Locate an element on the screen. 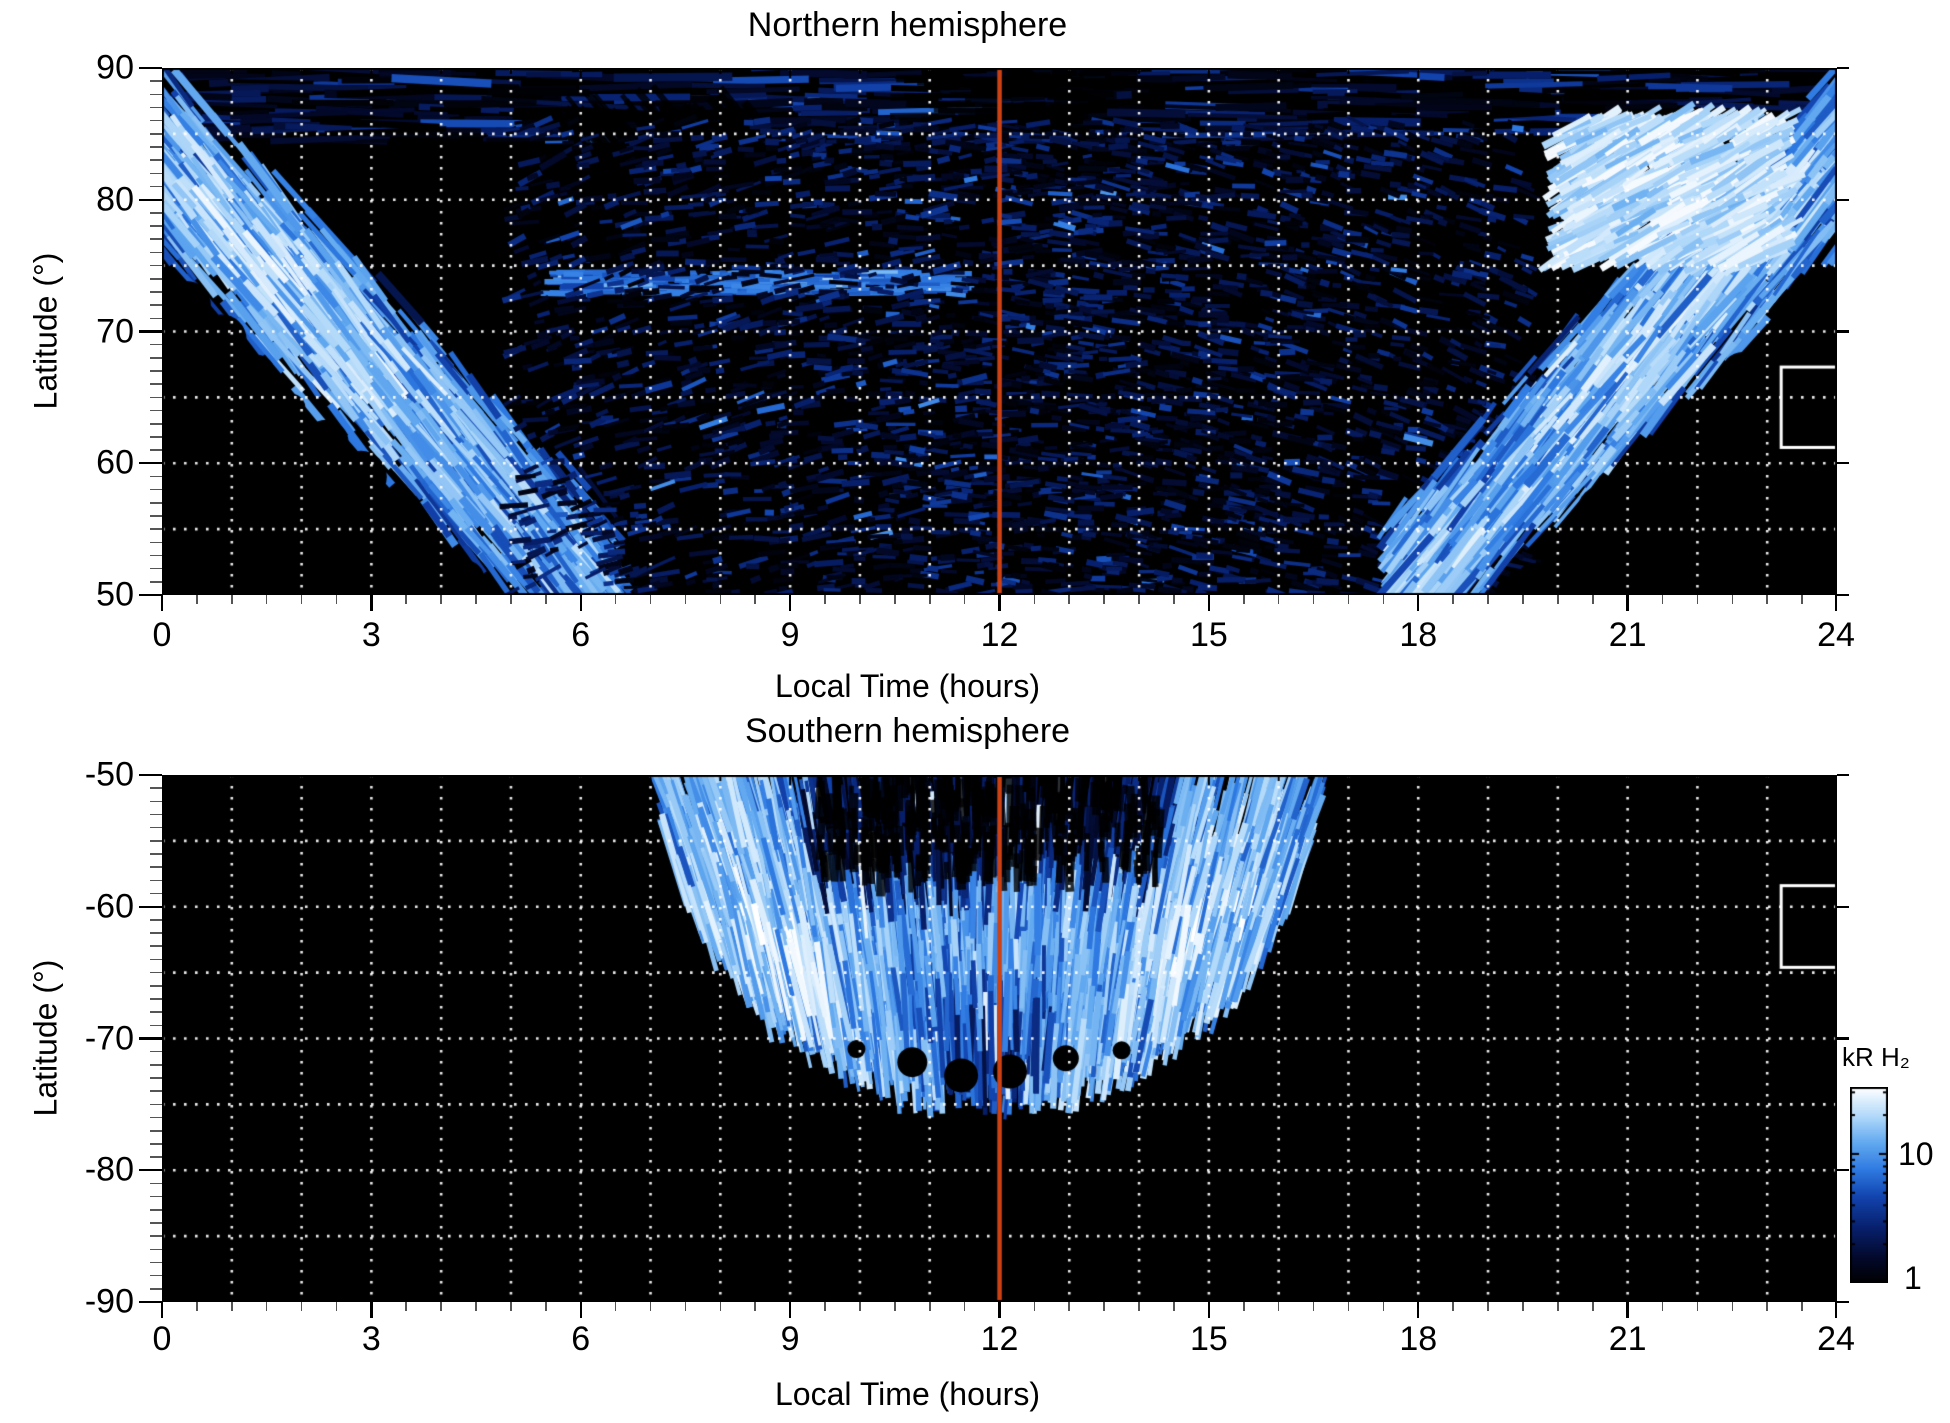 The width and height of the screenshot is (1950, 1423). south-ytick-right--50 is located at coordinates (1843, 775).